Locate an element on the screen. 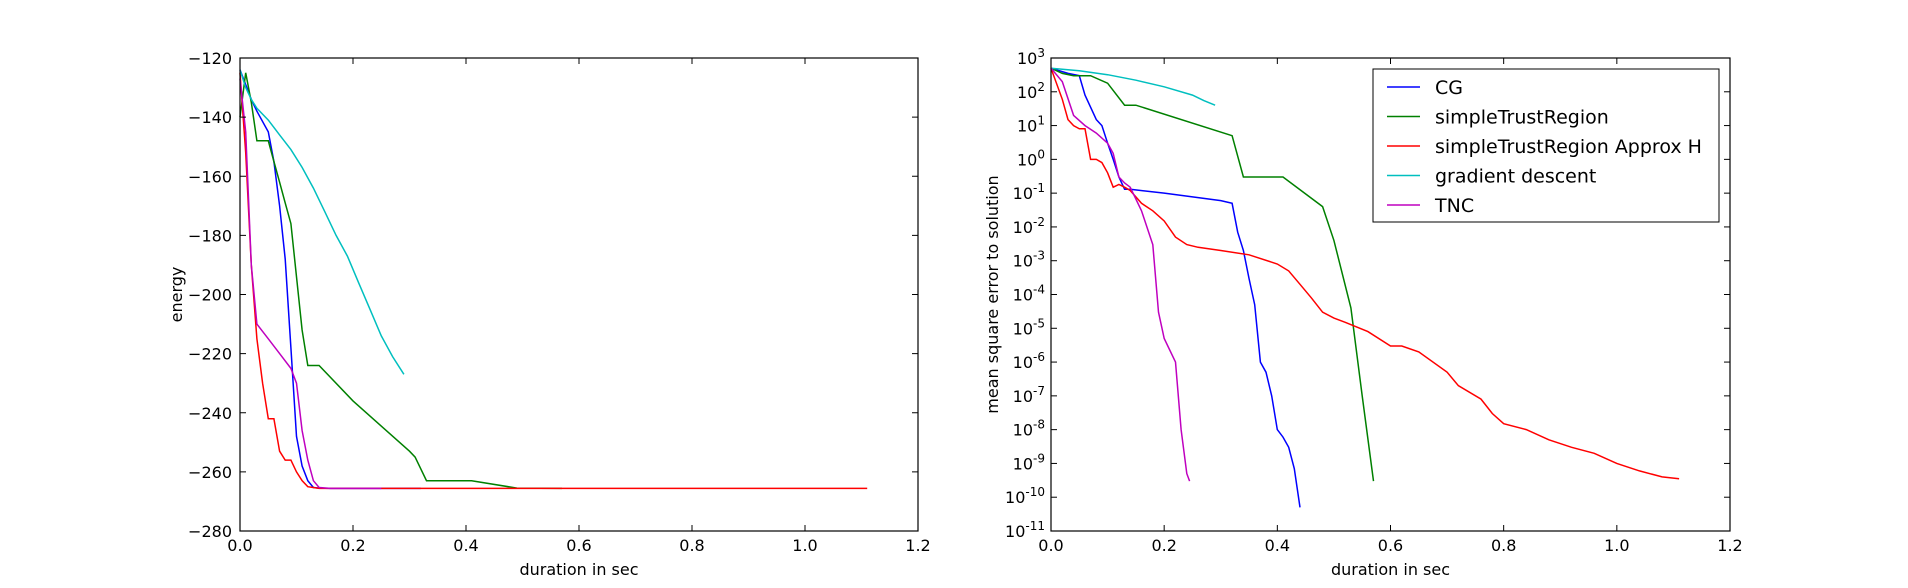 This screenshot has width=1908, height=588. y-tick-label: −180 is located at coordinates (210, 235).